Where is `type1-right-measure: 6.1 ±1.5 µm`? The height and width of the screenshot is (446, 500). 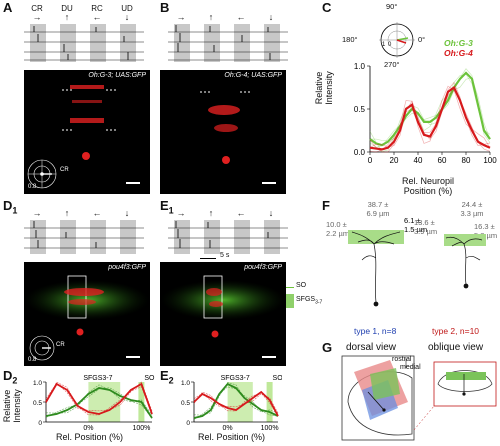
type1-right-measure: 6.1 ±1.5 µm is located at coordinates (415, 225).